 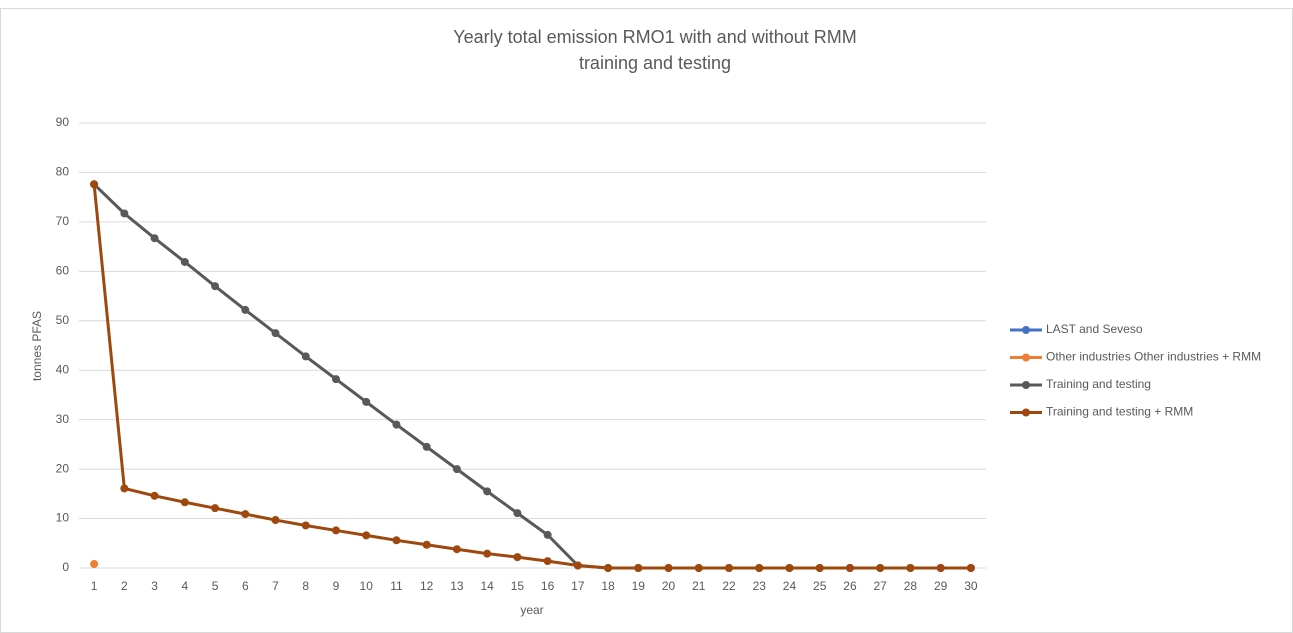 I want to click on legend-label: Other industries Other industries + RMM, so click(x=1153, y=357).